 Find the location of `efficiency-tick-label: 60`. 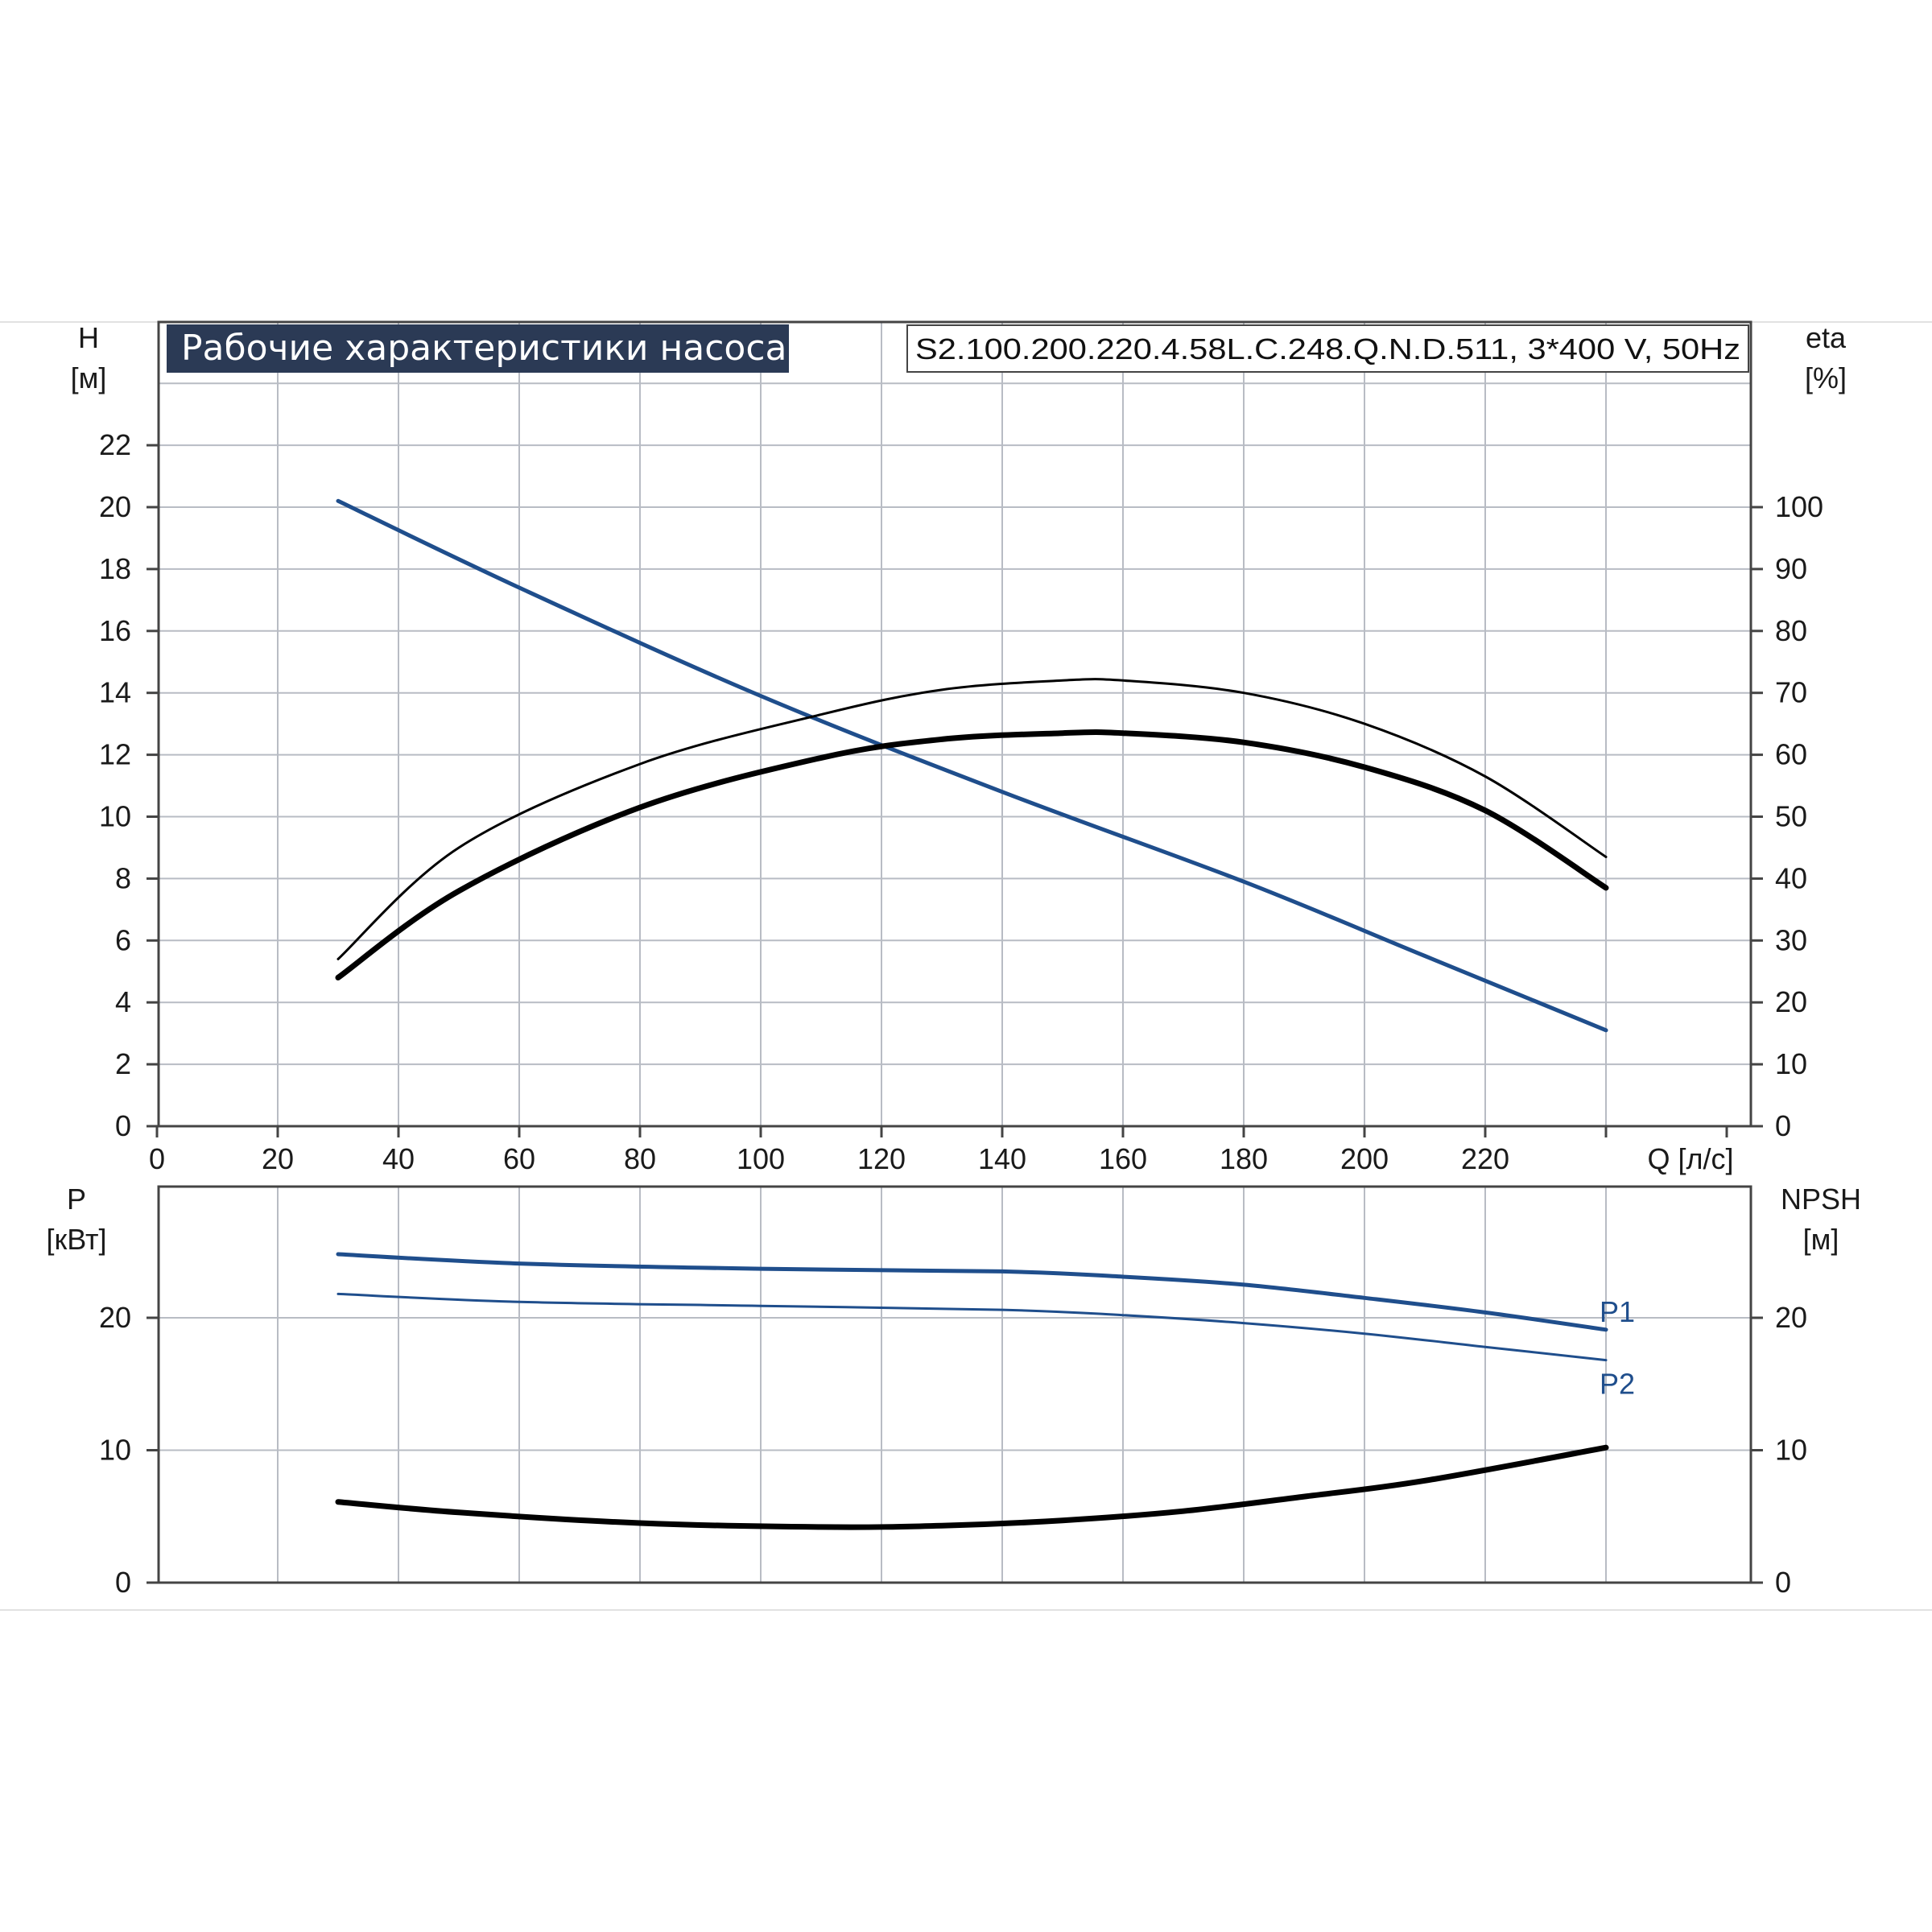

efficiency-tick-label: 60 is located at coordinates (1791, 754).